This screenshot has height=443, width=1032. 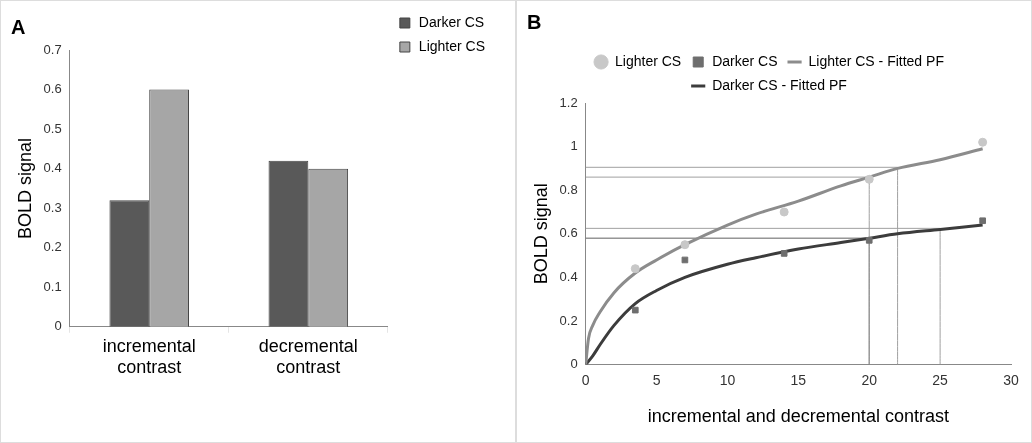 What do you see at coordinates (727, 379) in the screenshot?
I see `x-tick-label: 10` at bounding box center [727, 379].